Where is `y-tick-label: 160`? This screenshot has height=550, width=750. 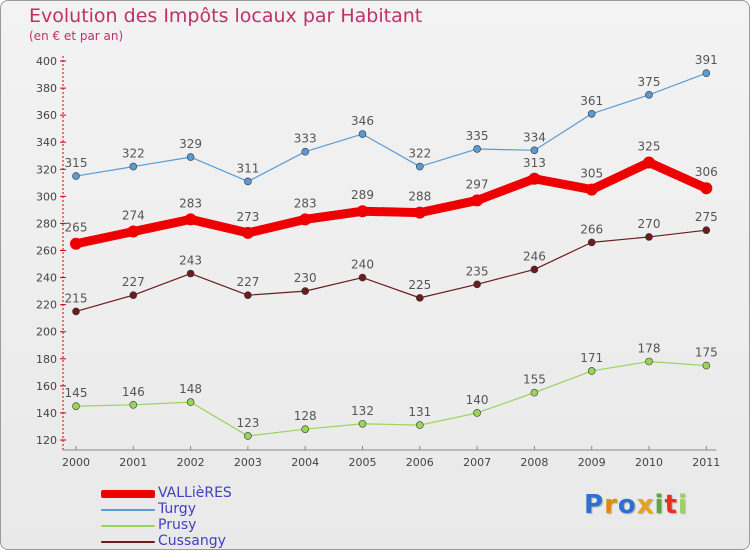 y-tick-label: 160 is located at coordinates (46, 386).